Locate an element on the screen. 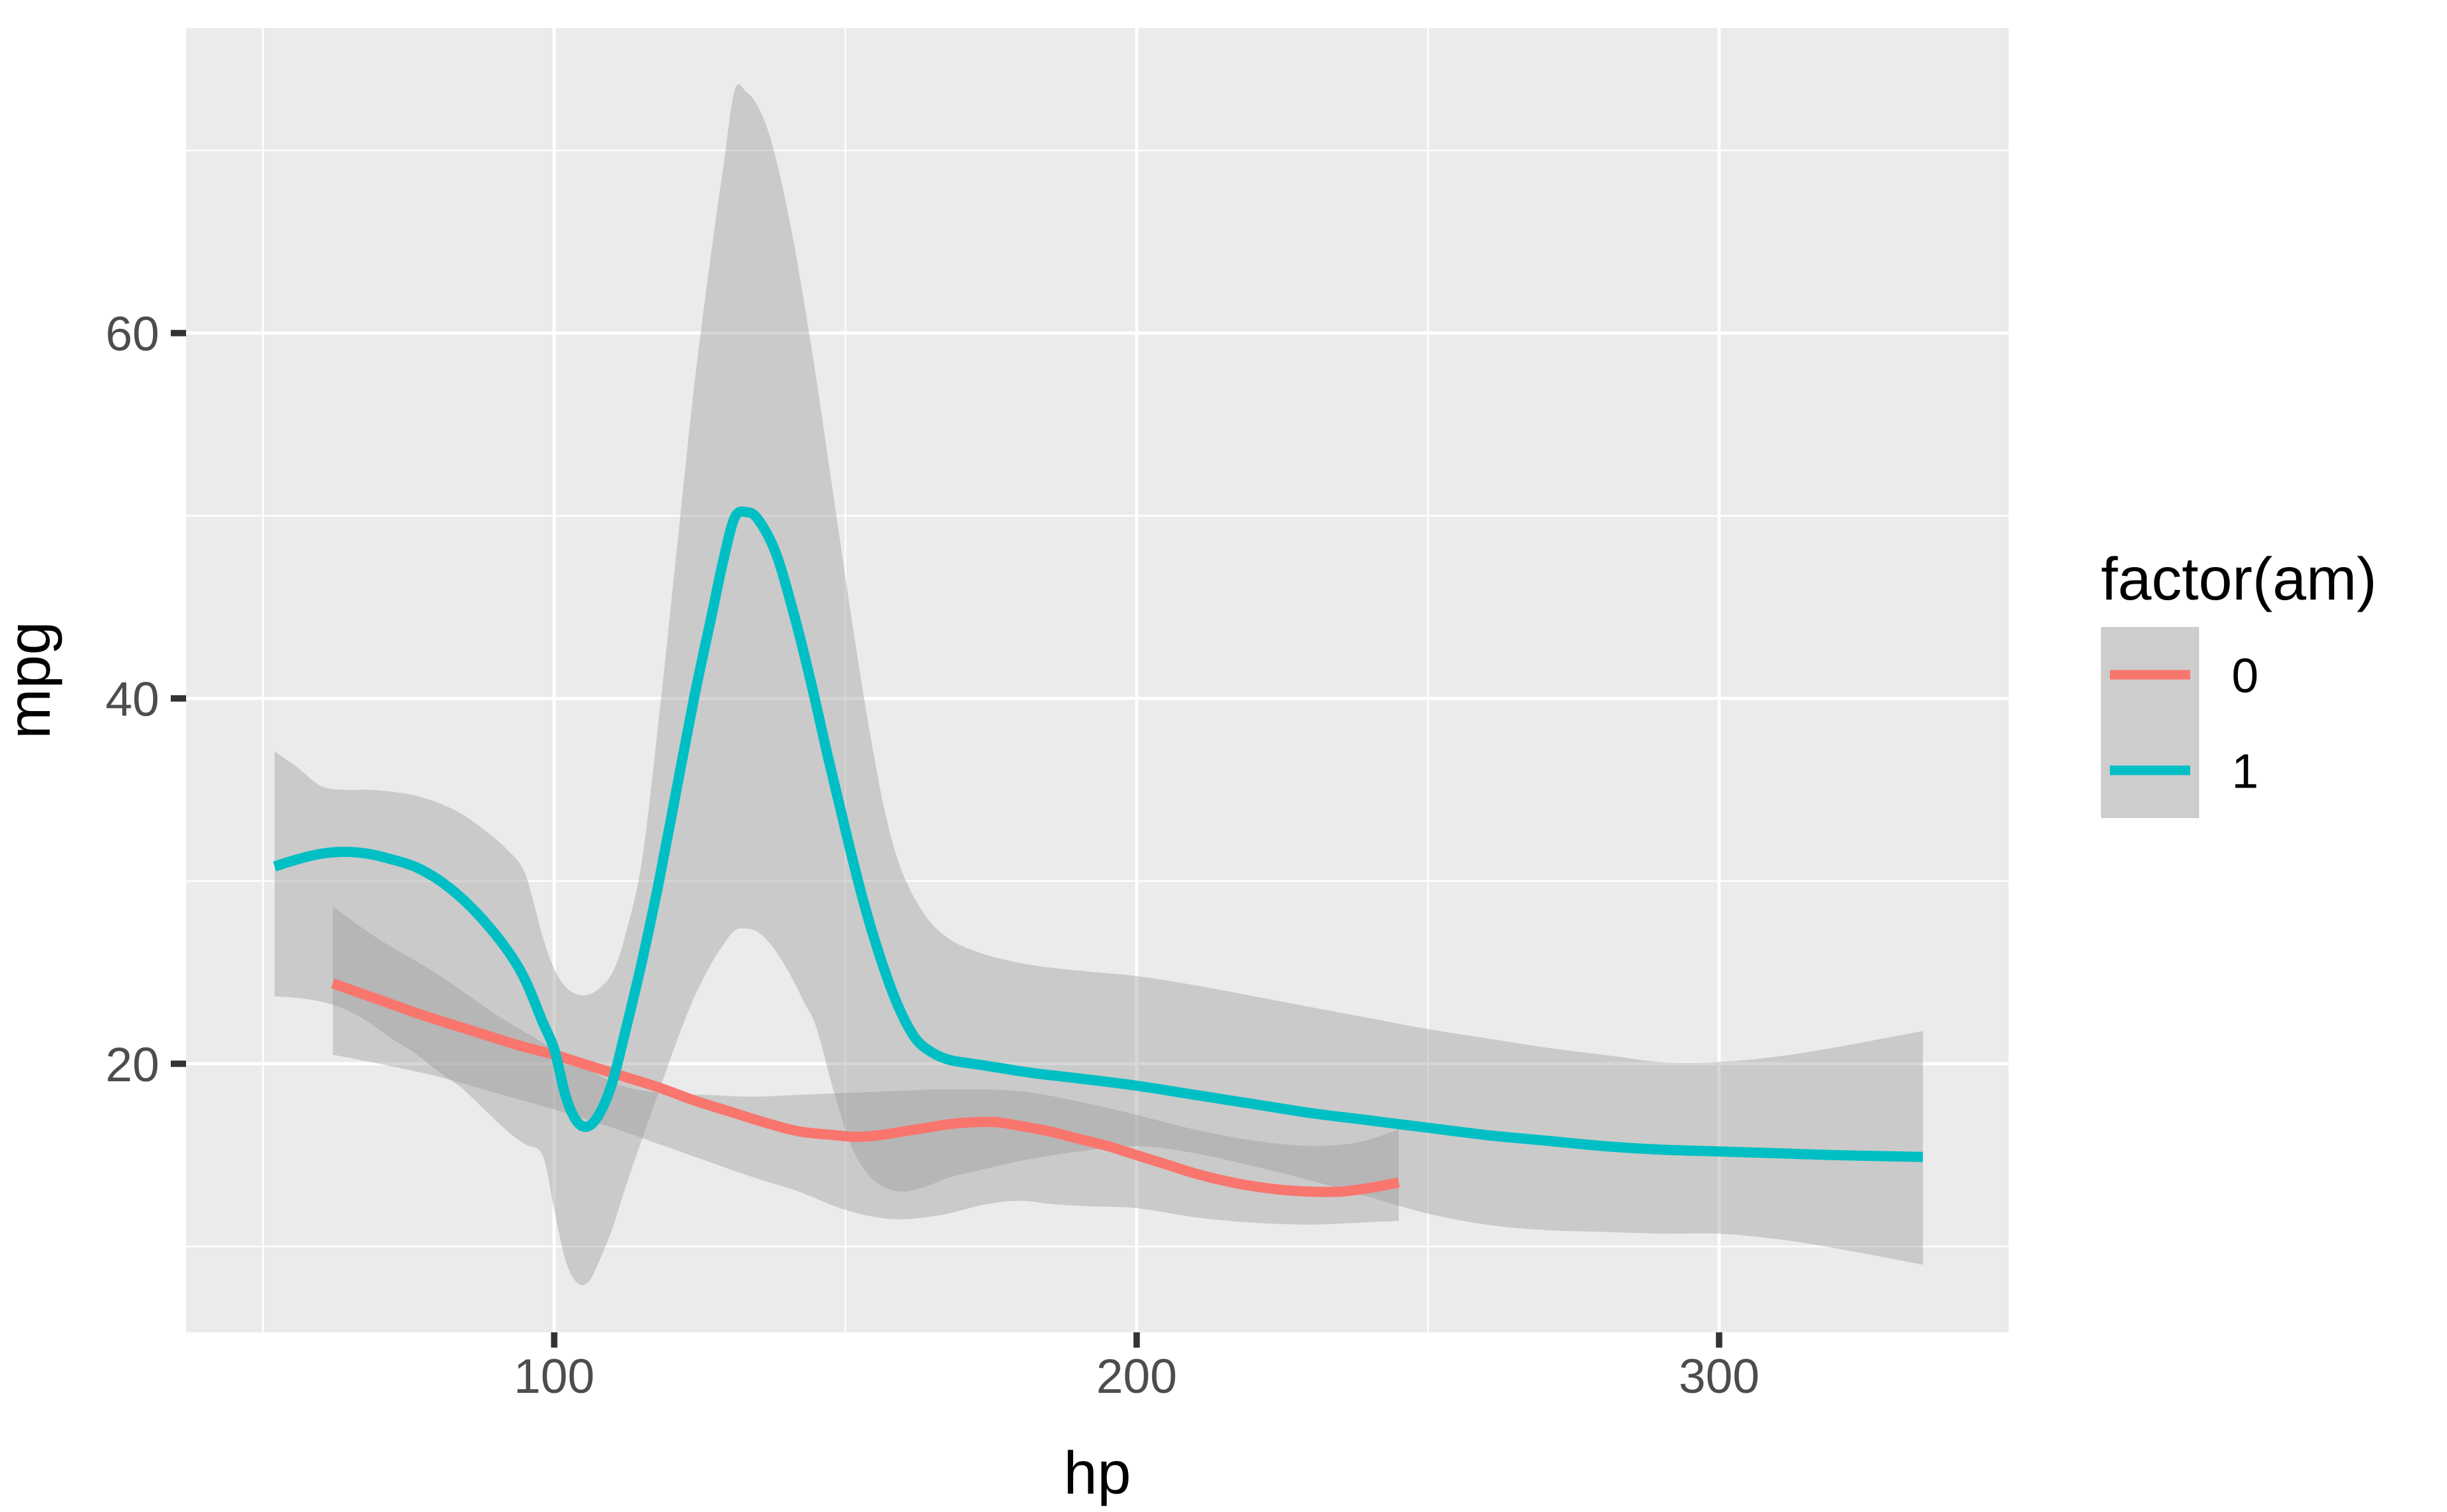  confidence-ribbon-am0 is located at coordinates (866, 1066).